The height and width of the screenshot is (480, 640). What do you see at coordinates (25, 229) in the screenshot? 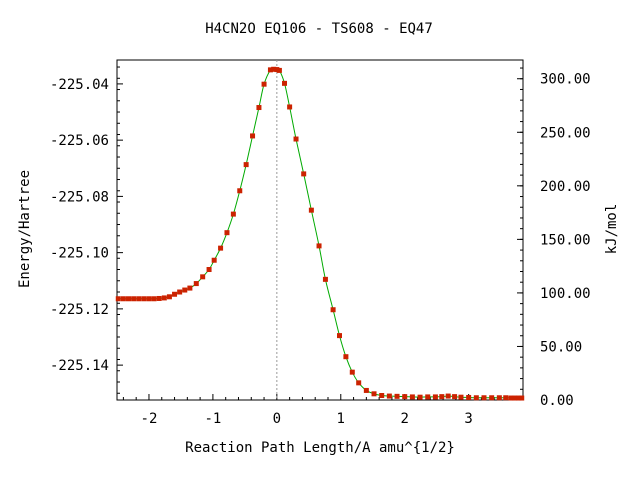
I see `y-axis-label: Energy/Hartree` at bounding box center [25, 229].